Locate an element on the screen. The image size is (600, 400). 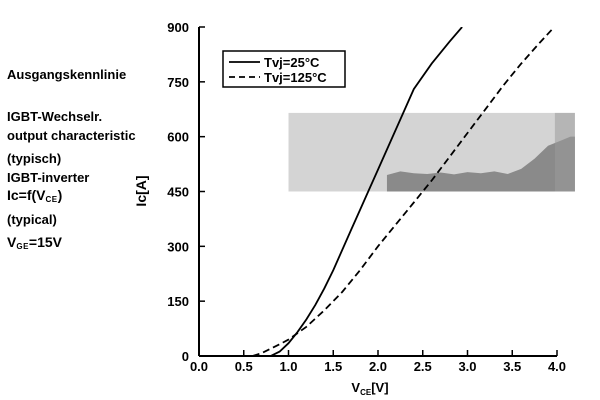
y-tick-label: 600 is located at coordinates (178, 137).